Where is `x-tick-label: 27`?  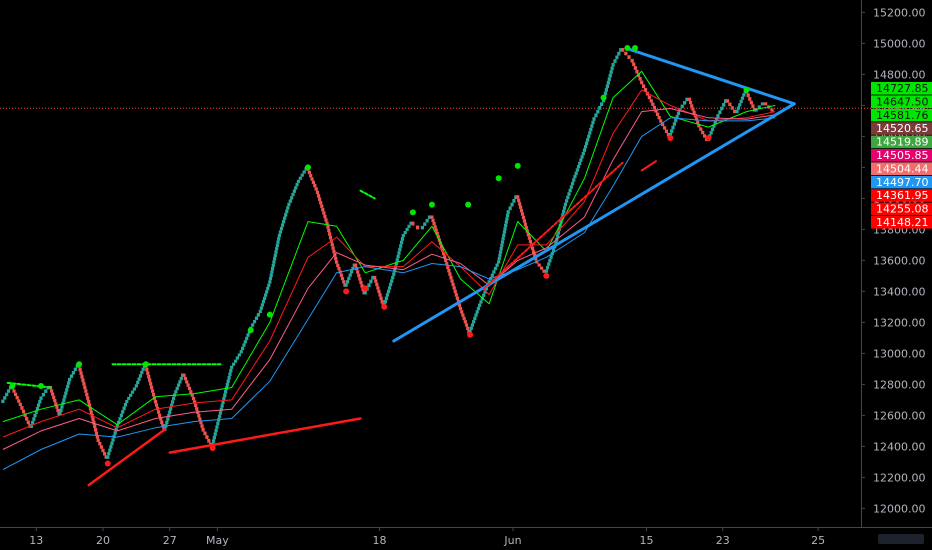 x-tick-label: 27 is located at coordinates (170, 540).